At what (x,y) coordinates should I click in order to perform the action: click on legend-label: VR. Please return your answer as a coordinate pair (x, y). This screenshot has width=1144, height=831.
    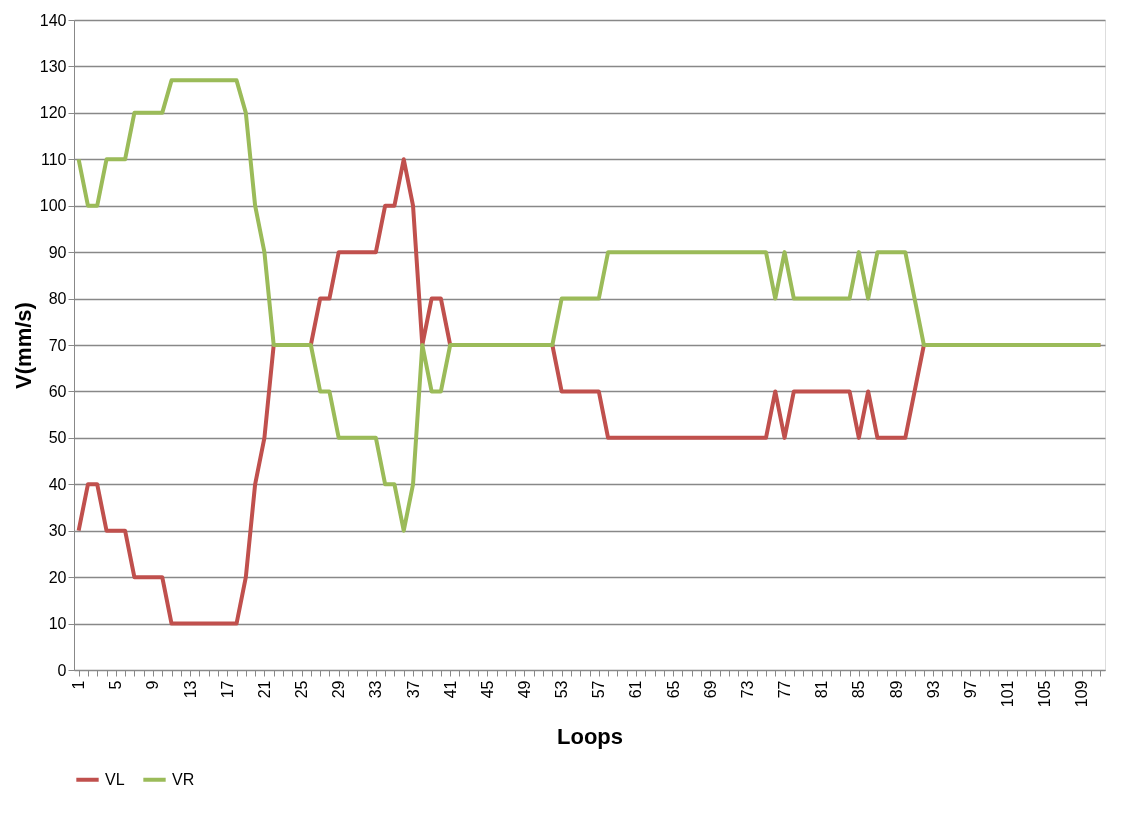
    Looking at the image, I should click on (183, 779).